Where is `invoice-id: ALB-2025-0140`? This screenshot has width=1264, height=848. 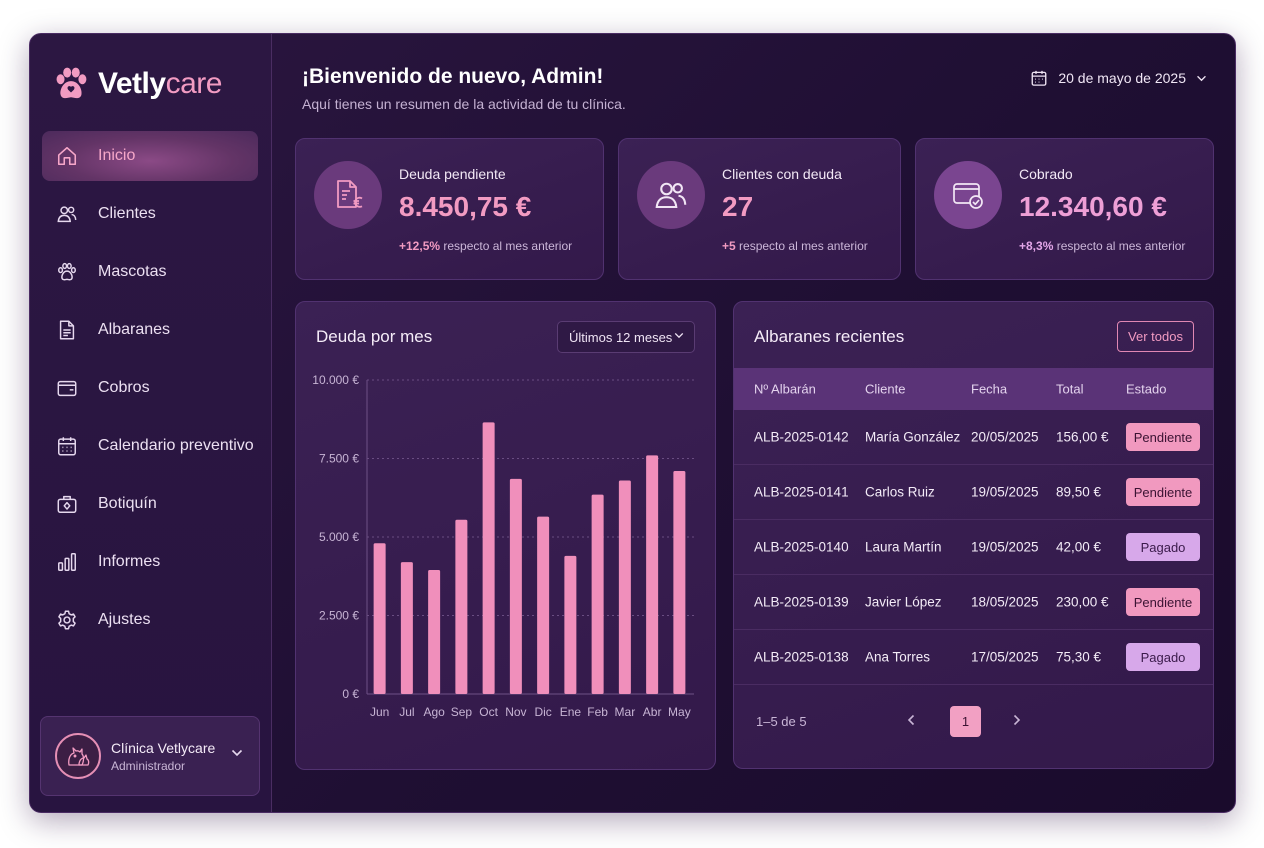 invoice-id: ALB-2025-0140 is located at coordinates (801, 547).